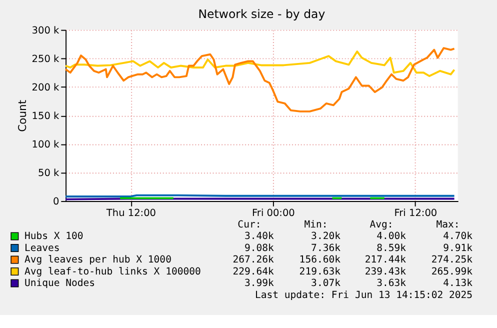  Describe the element at coordinates (326, 248) in the screenshot. I see `text: 7.36k` at that location.